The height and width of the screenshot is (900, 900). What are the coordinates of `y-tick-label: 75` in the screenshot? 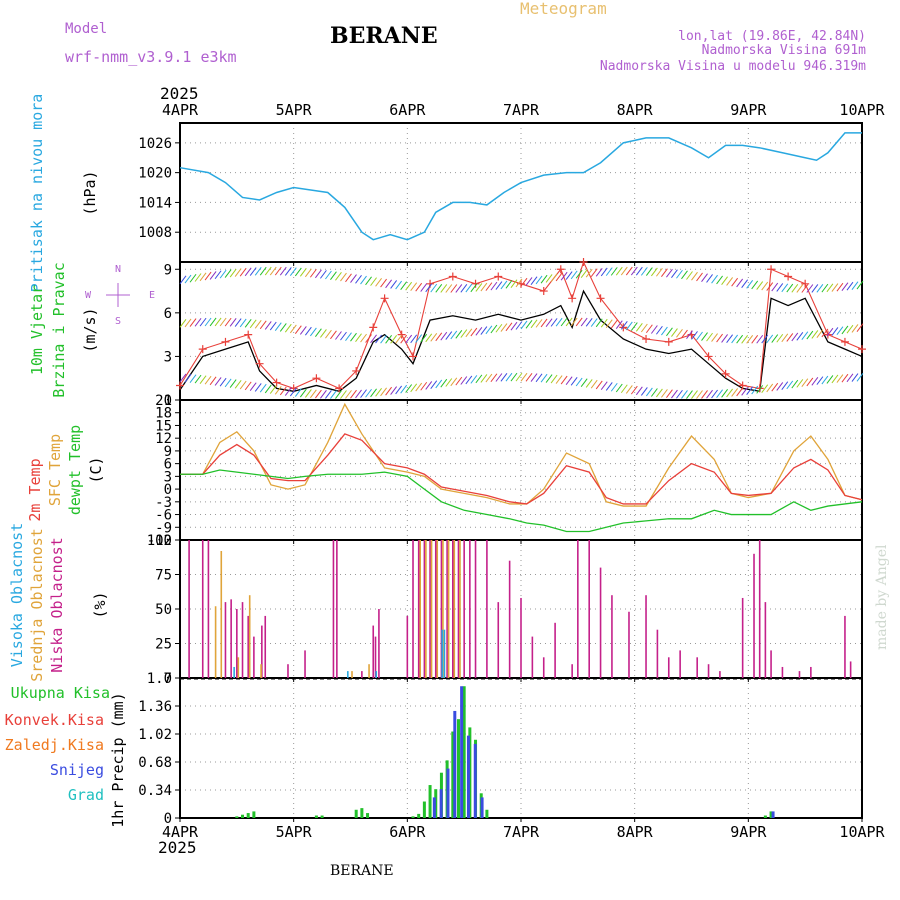 It's located at (163, 576).